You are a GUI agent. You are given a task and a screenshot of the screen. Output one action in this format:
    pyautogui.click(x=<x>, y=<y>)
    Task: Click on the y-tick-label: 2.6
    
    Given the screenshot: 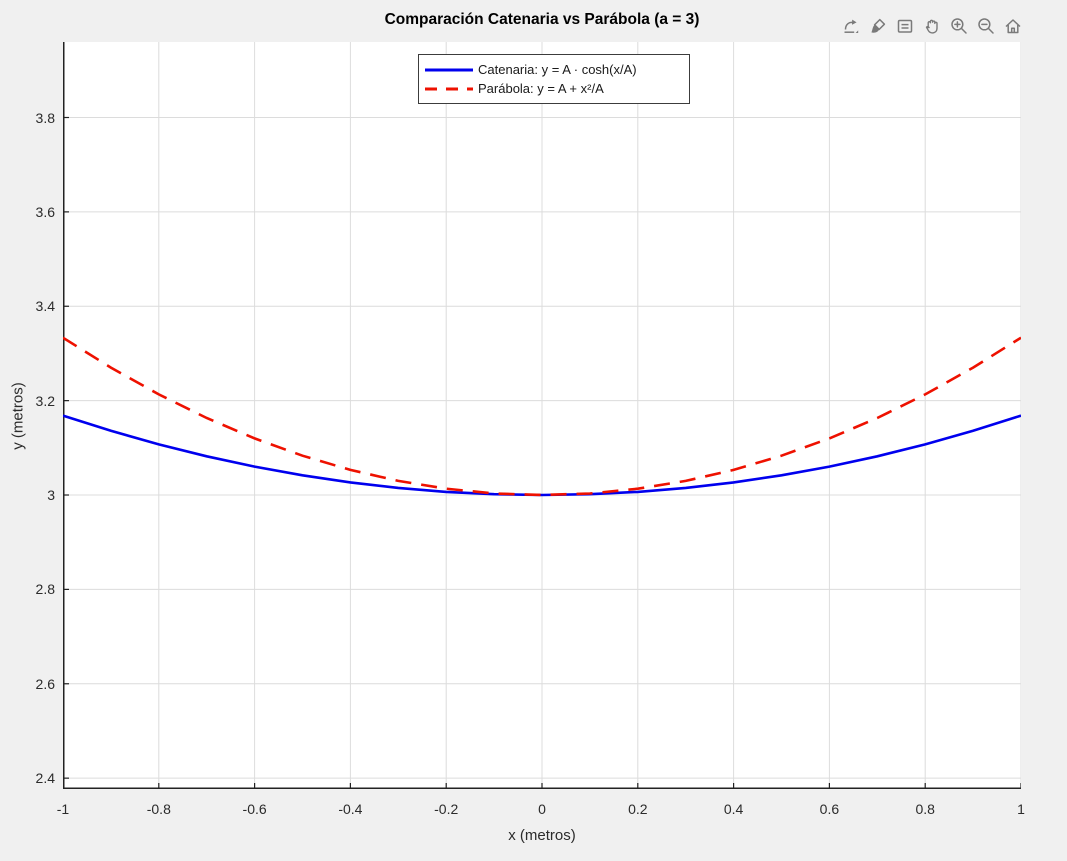 What is the action you would take?
    pyautogui.click(x=45, y=683)
    